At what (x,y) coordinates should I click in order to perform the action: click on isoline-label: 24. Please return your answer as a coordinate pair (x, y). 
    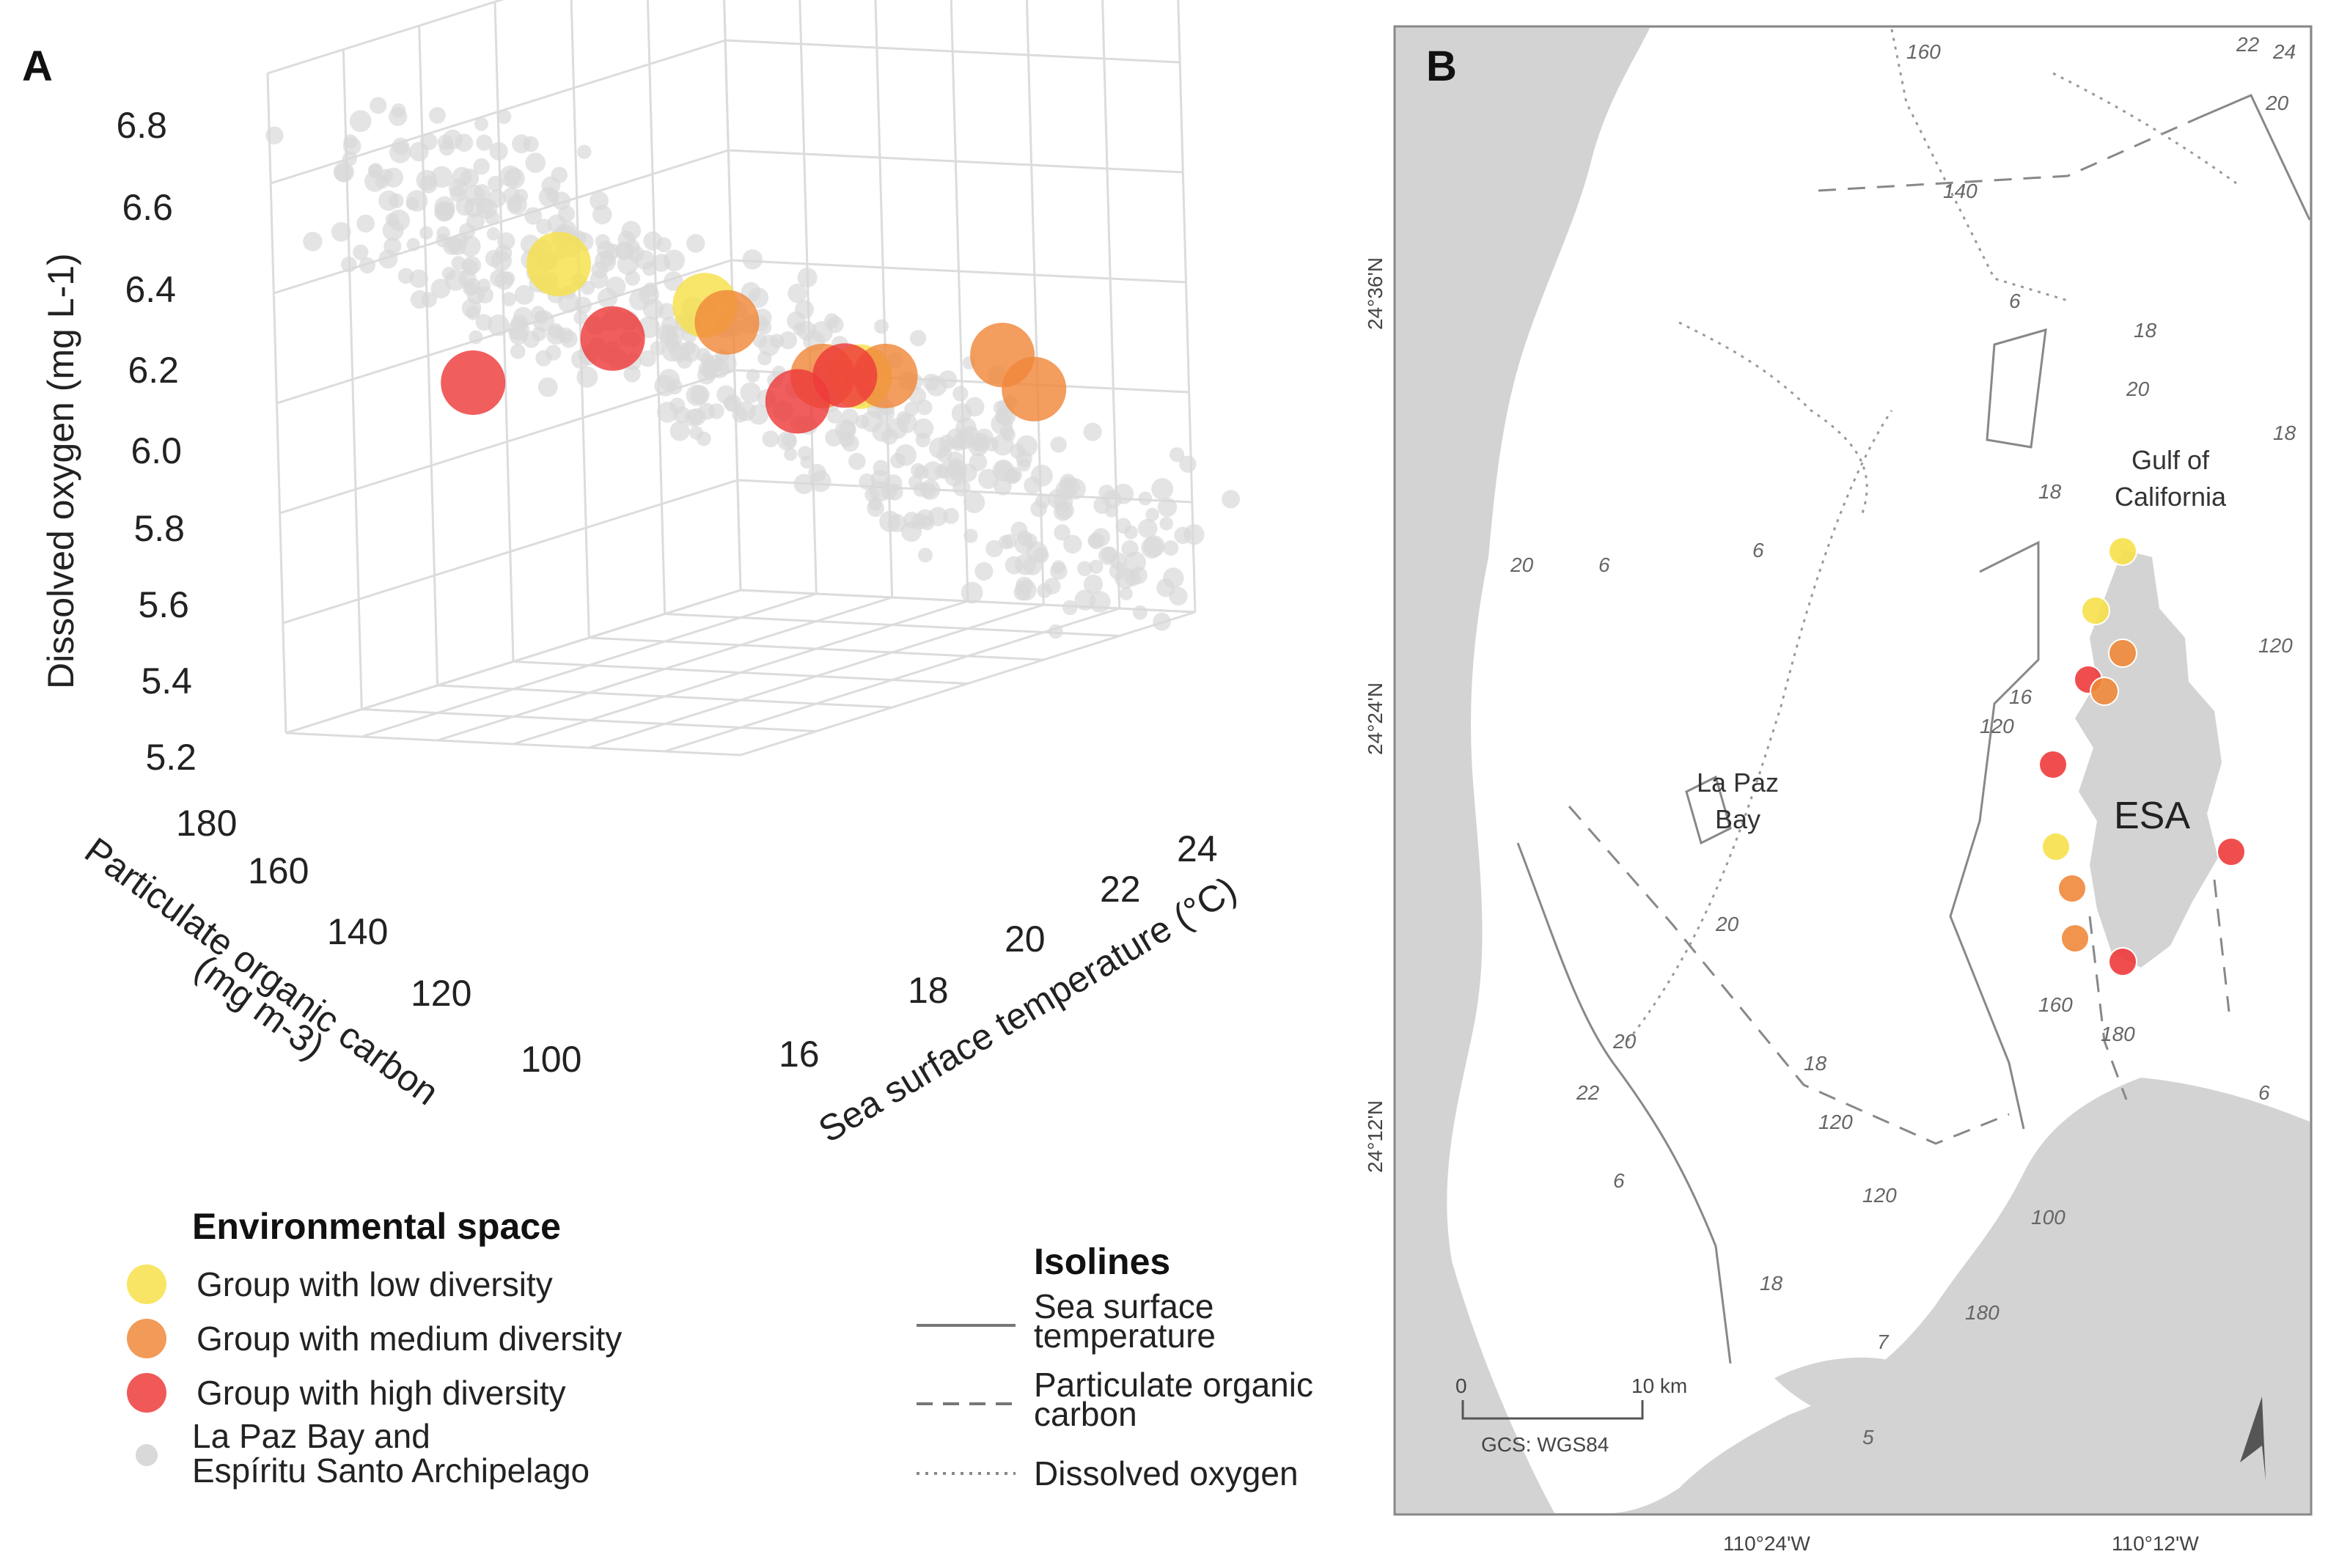
    Looking at the image, I should click on (2284, 52).